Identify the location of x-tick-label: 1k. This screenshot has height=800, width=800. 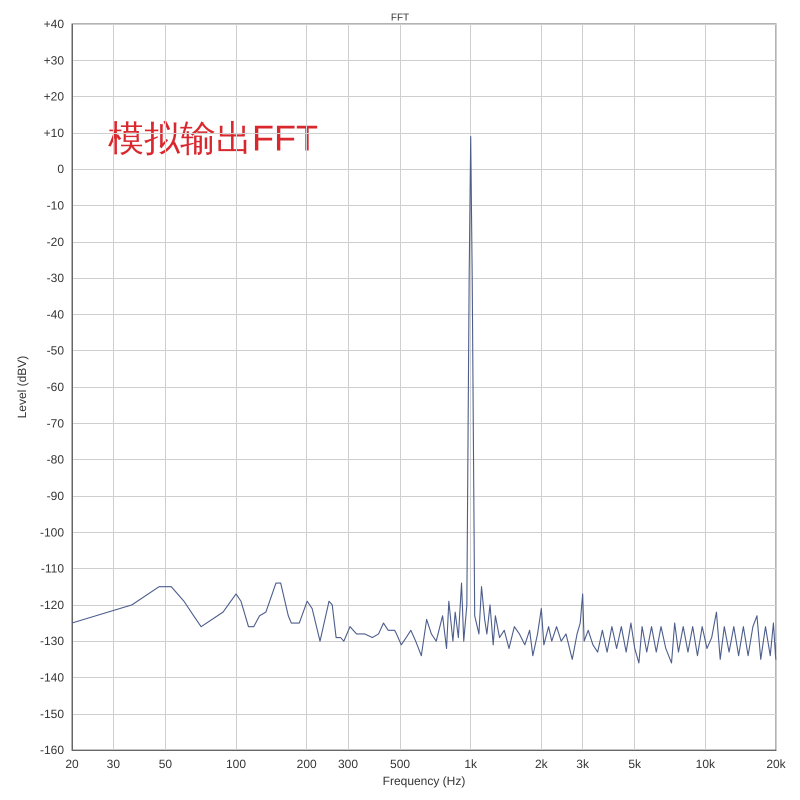
(471, 764).